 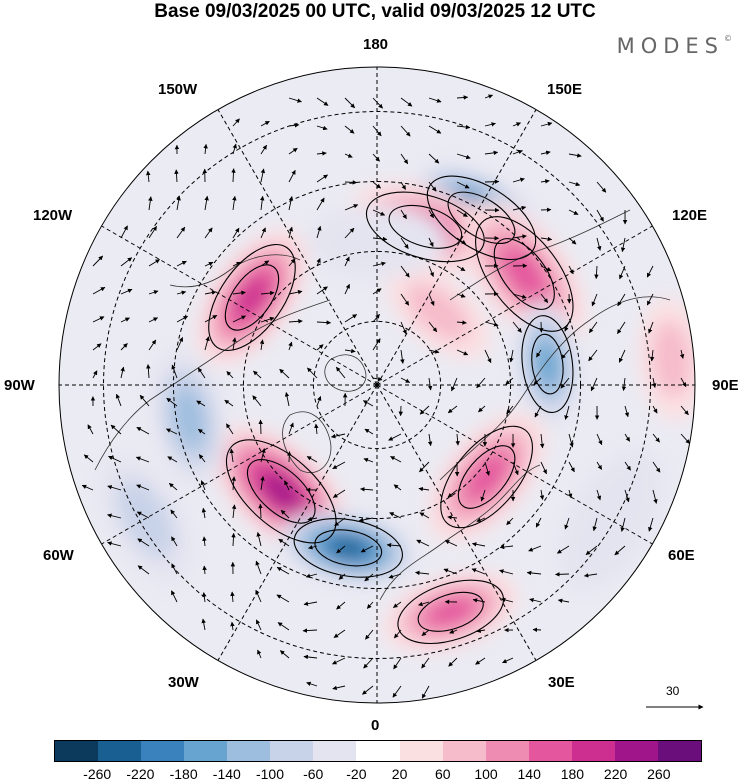 I want to click on colorbar-tick-label: -220, so click(x=140, y=774).